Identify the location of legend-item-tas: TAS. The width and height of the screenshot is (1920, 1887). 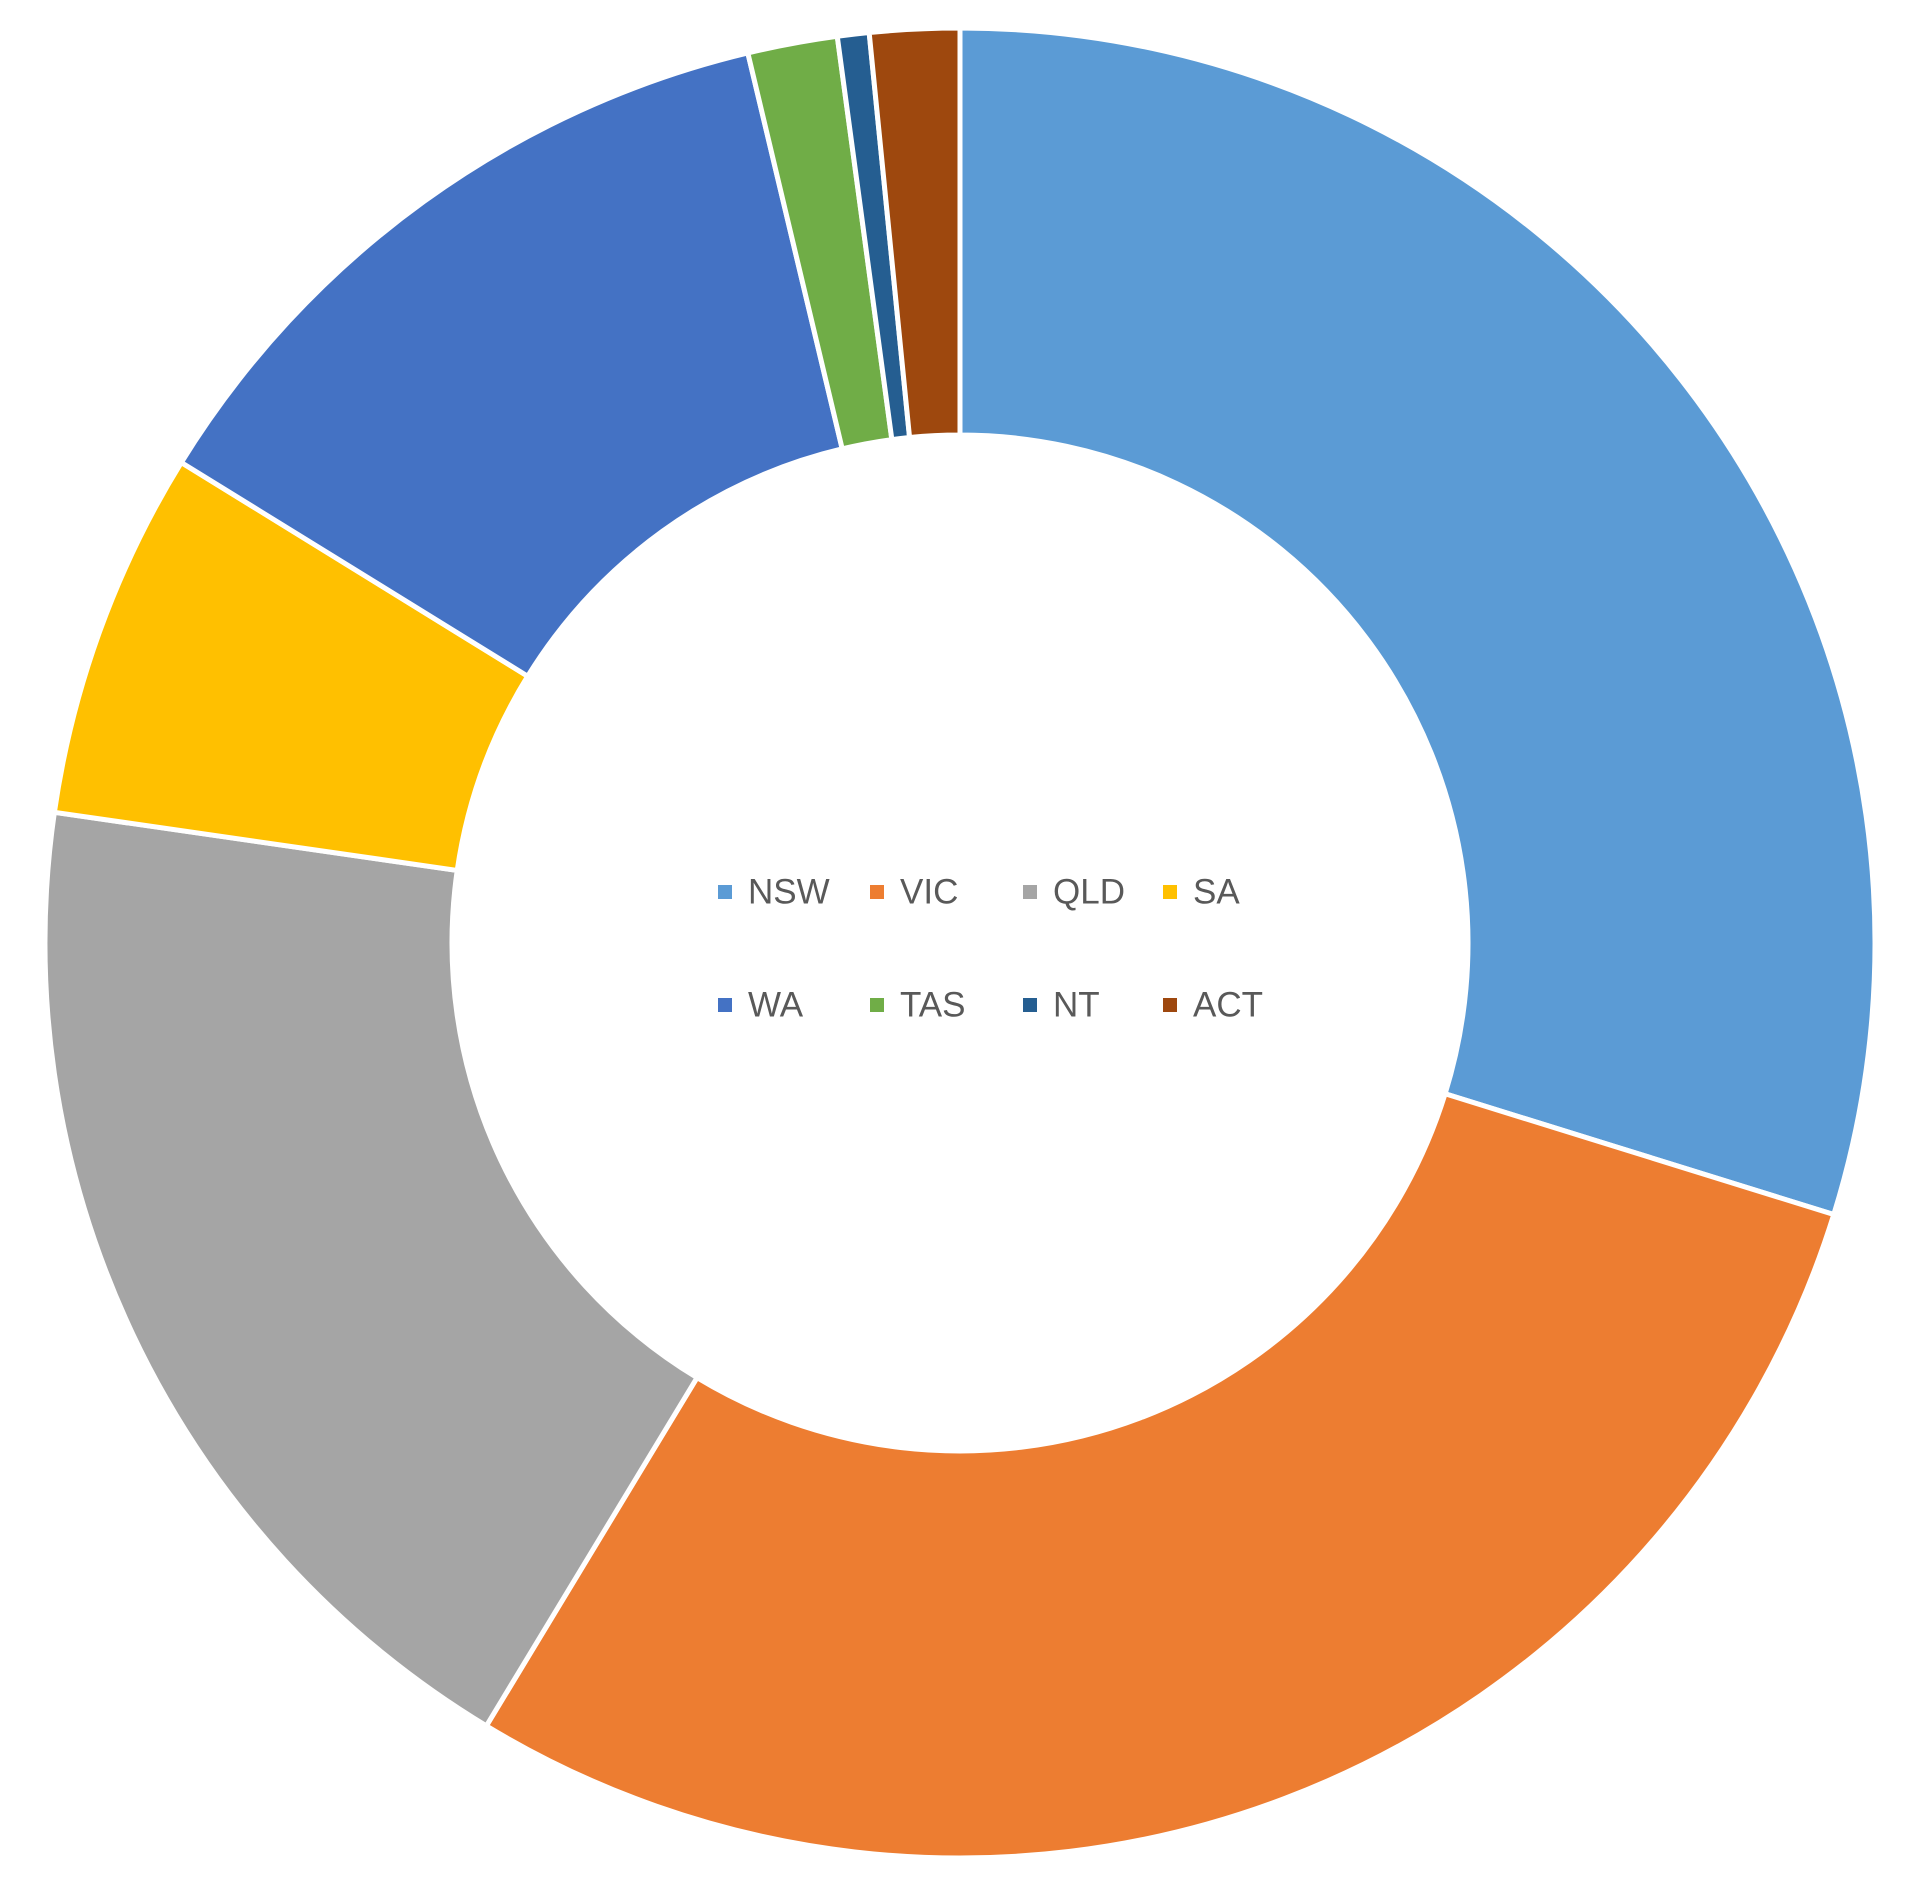
(917, 1005).